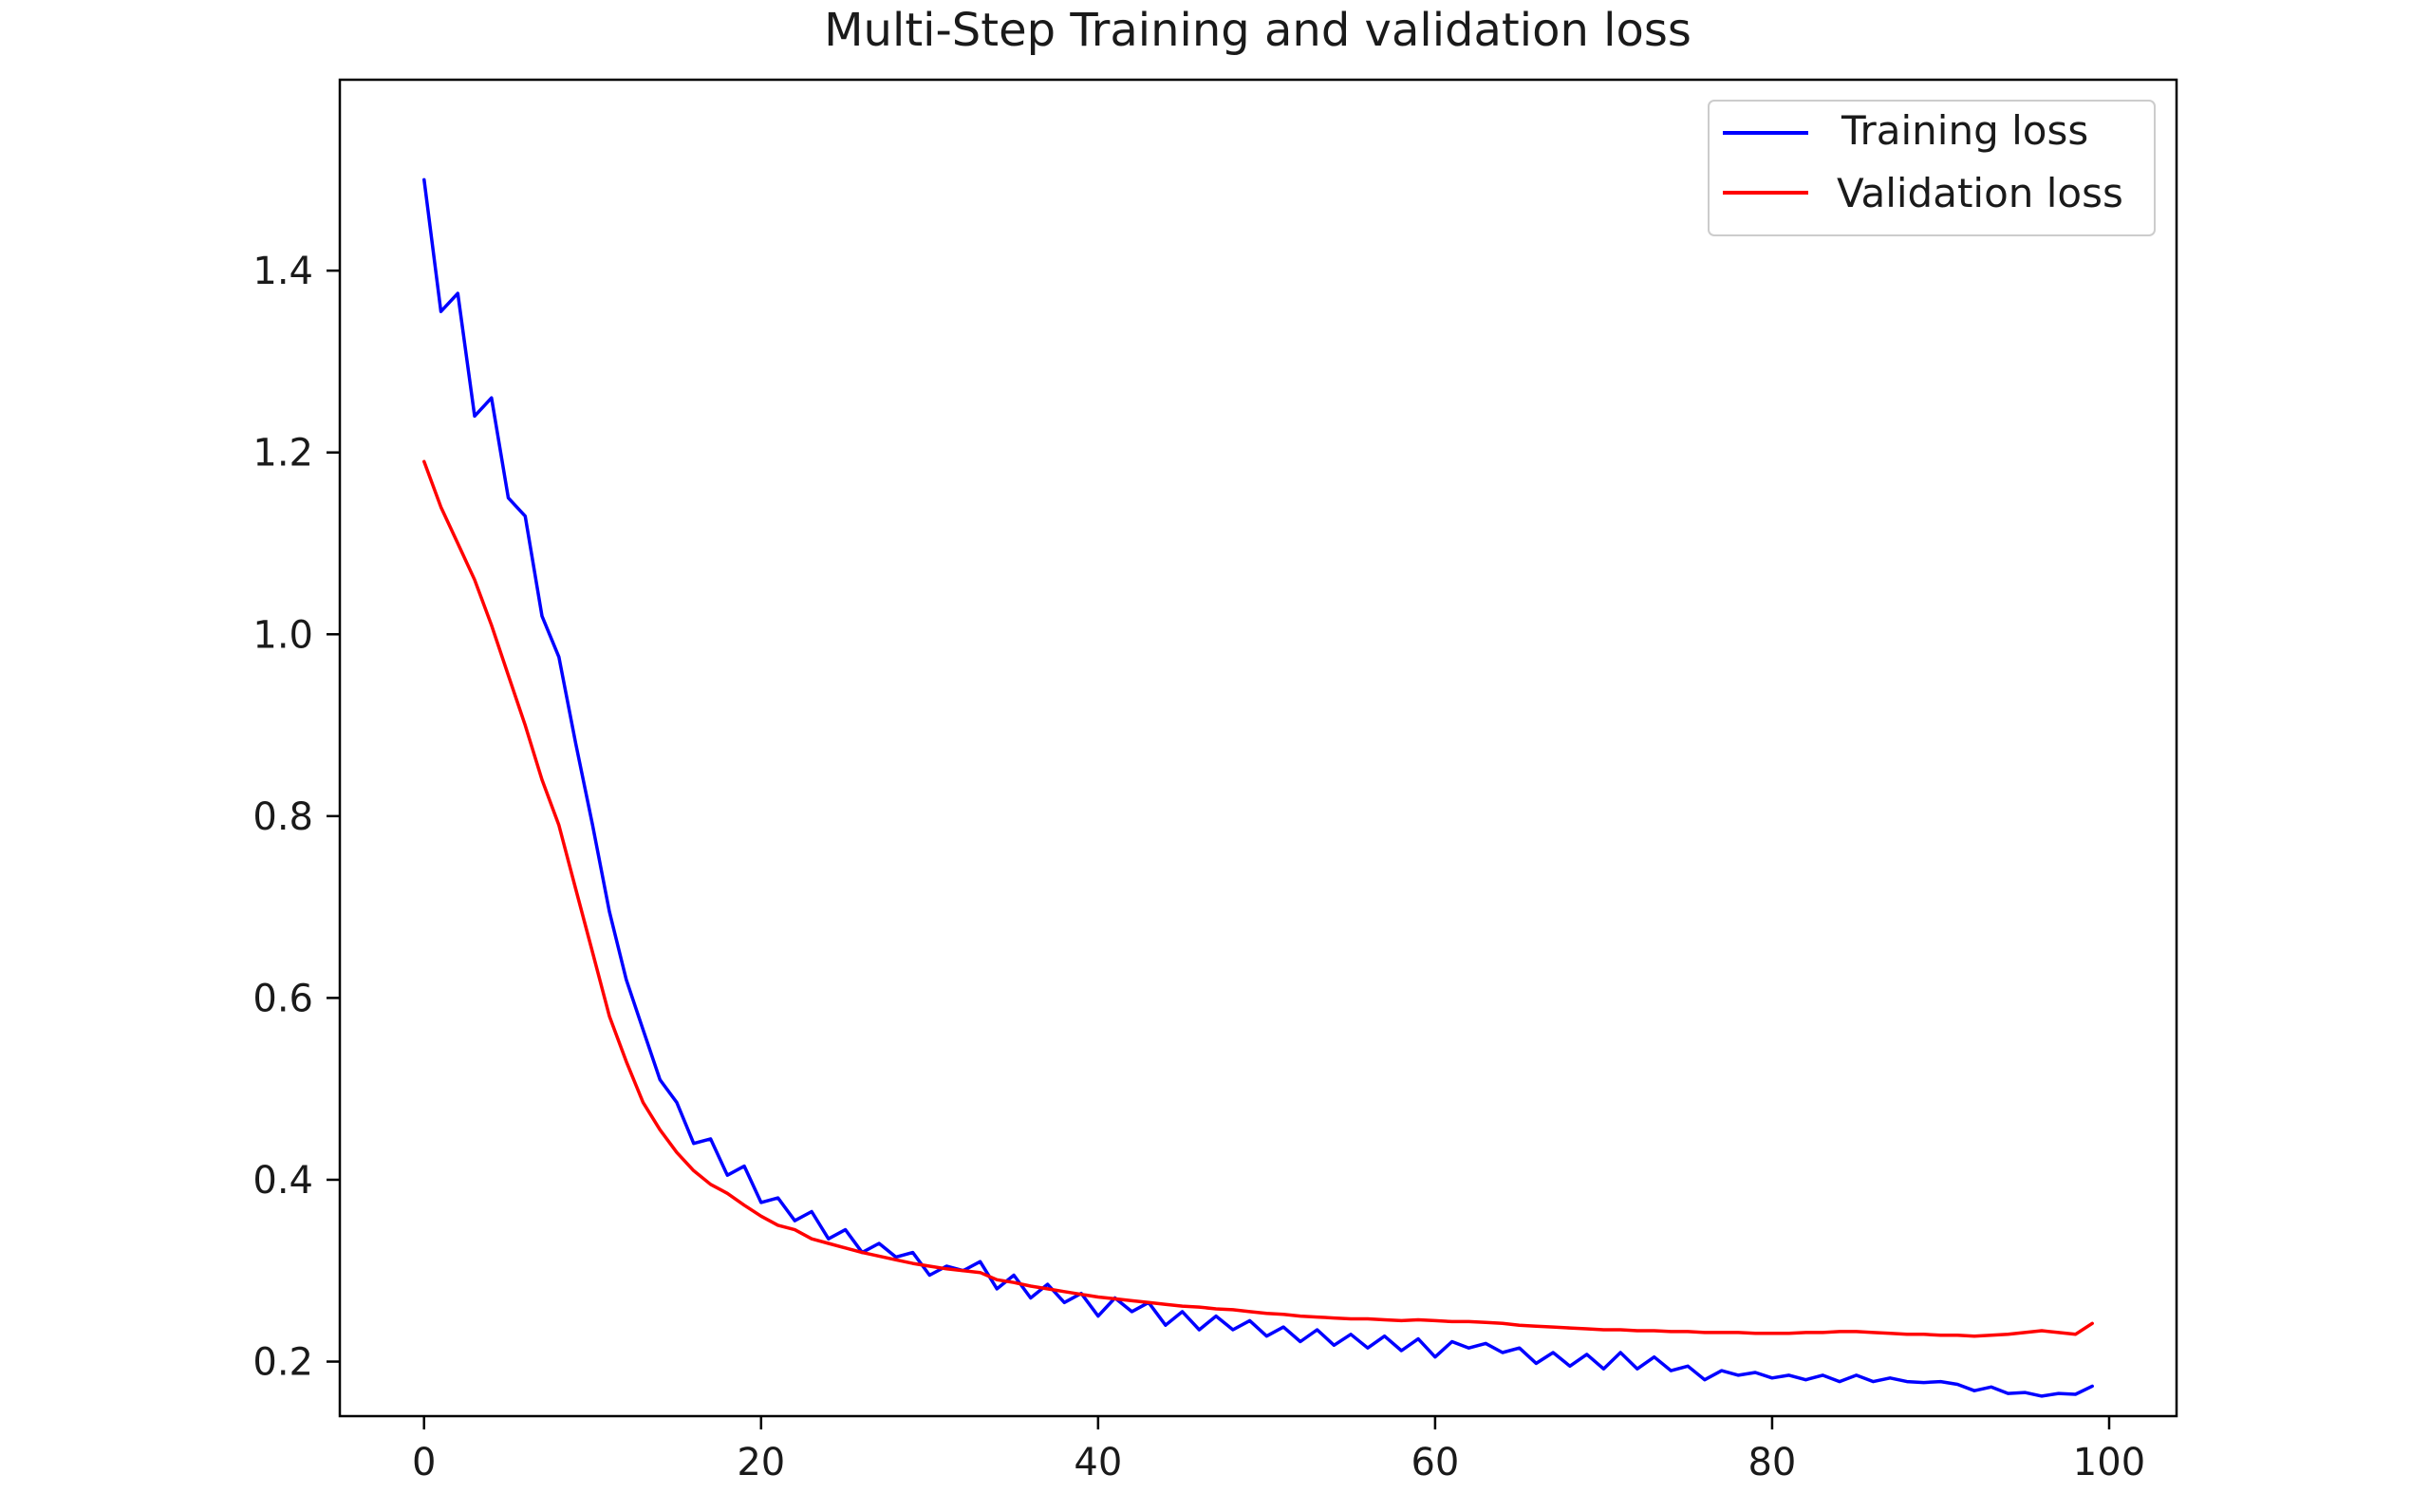  What do you see at coordinates (761, 1462) in the screenshot?
I see `x-tick-label-20: 20` at bounding box center [761, 1462].